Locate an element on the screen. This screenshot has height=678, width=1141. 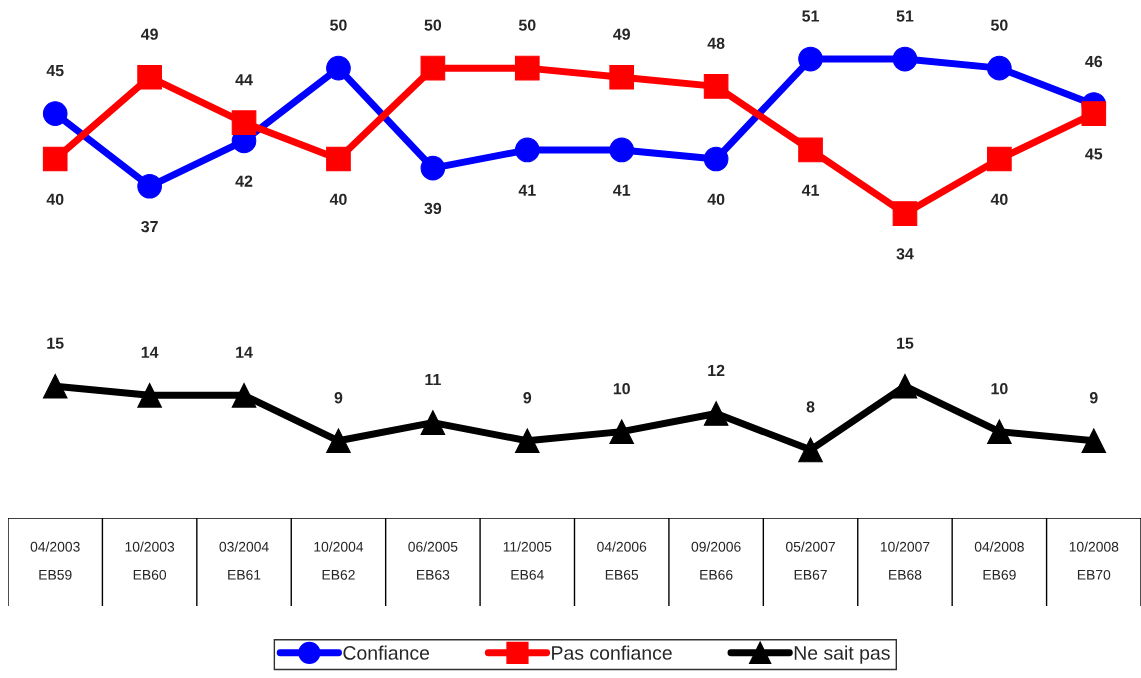
category-label: 09/2006 EB66 is located at coordinates (716, 560).